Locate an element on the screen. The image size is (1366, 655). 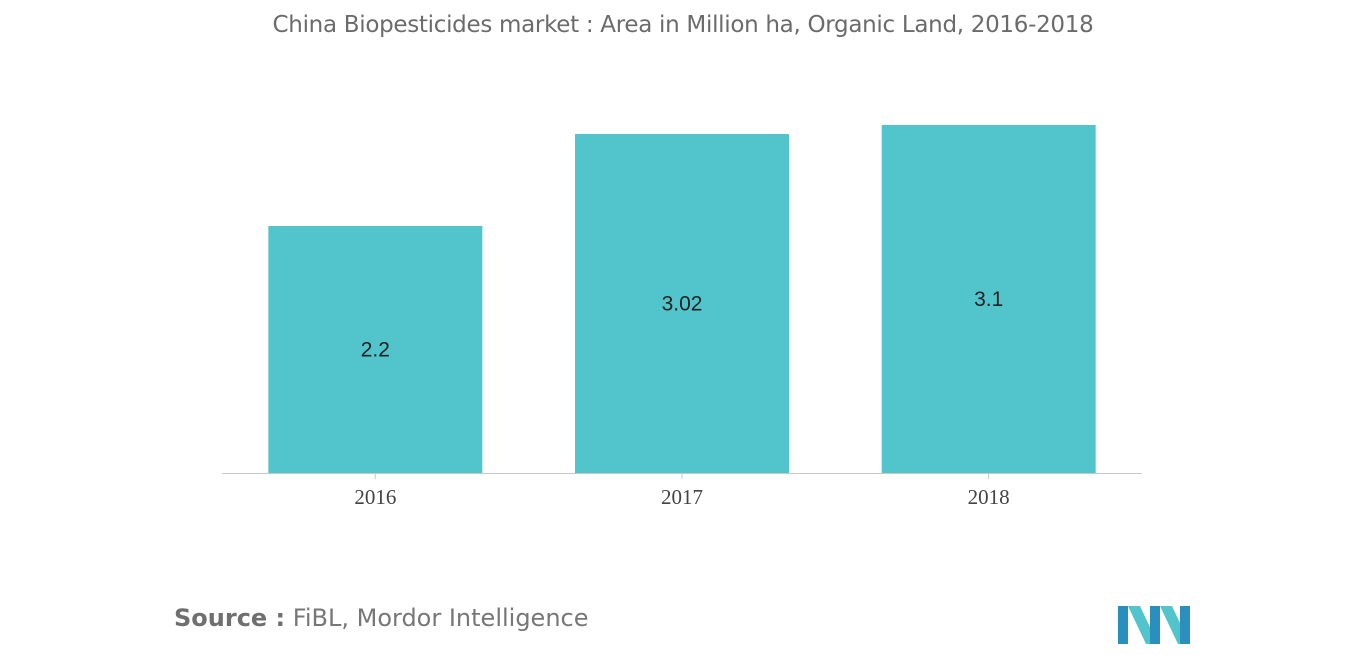
x-tick-label-2016: 2016 is located at coordinates (375, 497).